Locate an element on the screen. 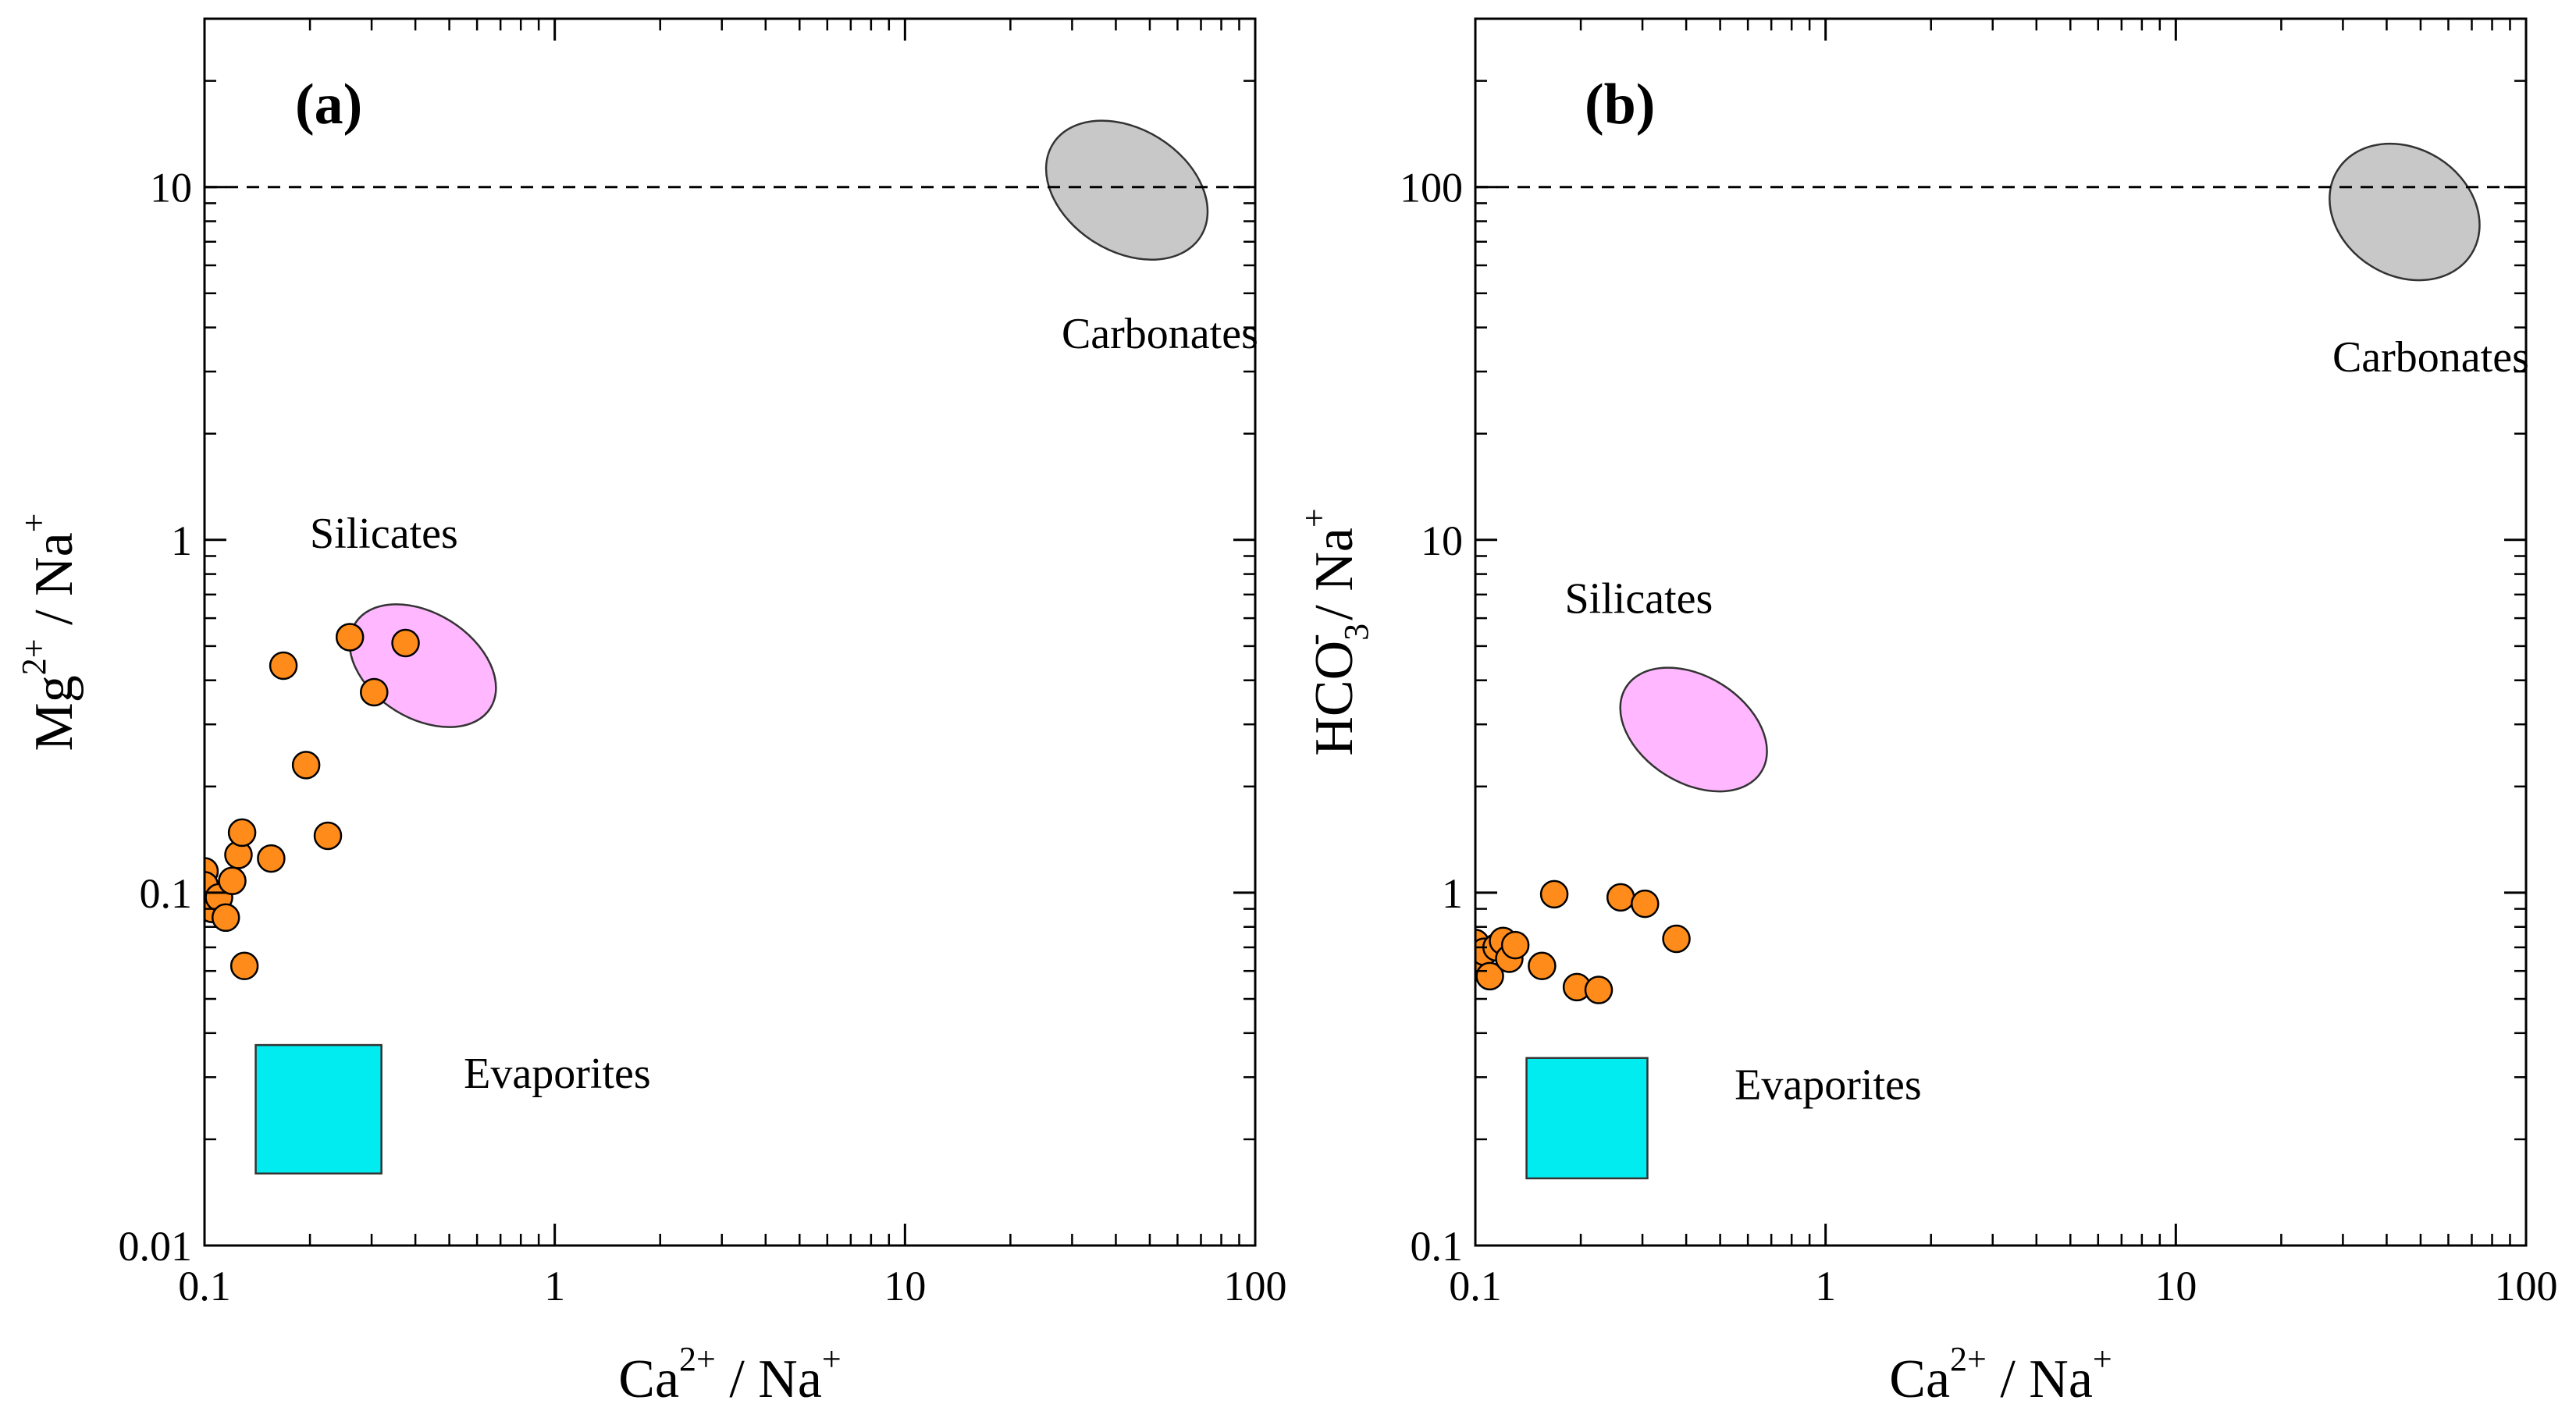  axis-title-part: 3 is located at coordinates (1356, 632).